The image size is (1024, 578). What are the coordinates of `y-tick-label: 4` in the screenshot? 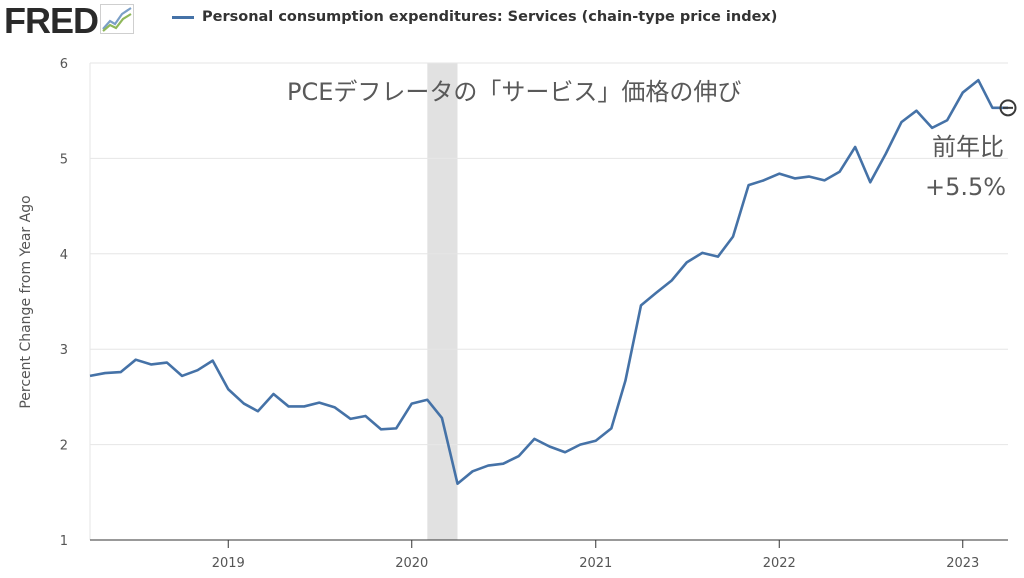 It's located at (64, 255).